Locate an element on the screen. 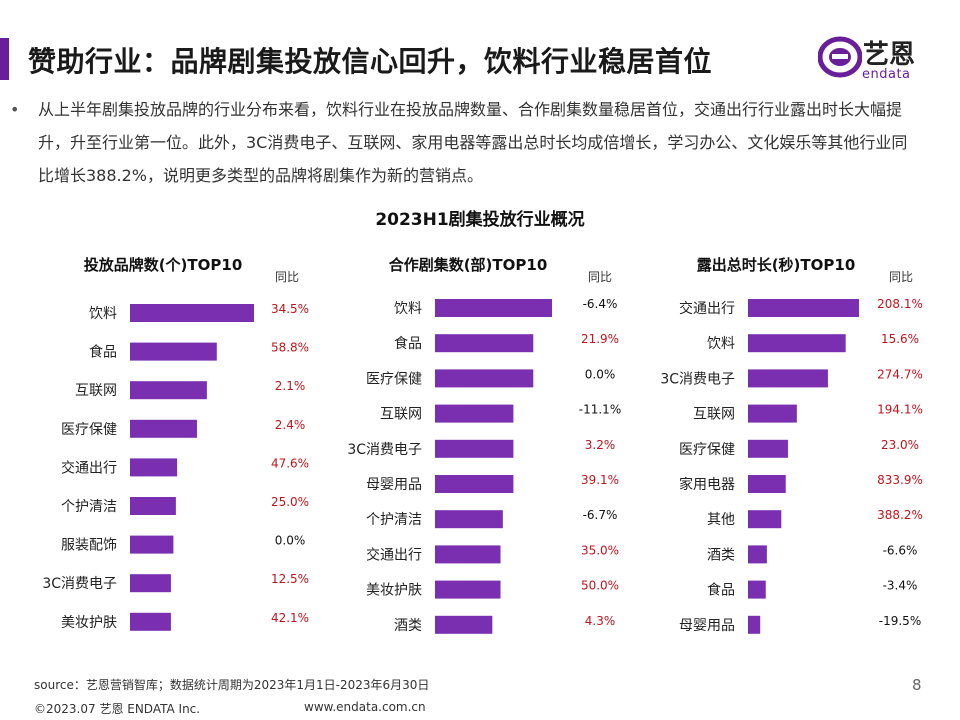  yoy-value: 23.8% is located at coordinates (290, 649).